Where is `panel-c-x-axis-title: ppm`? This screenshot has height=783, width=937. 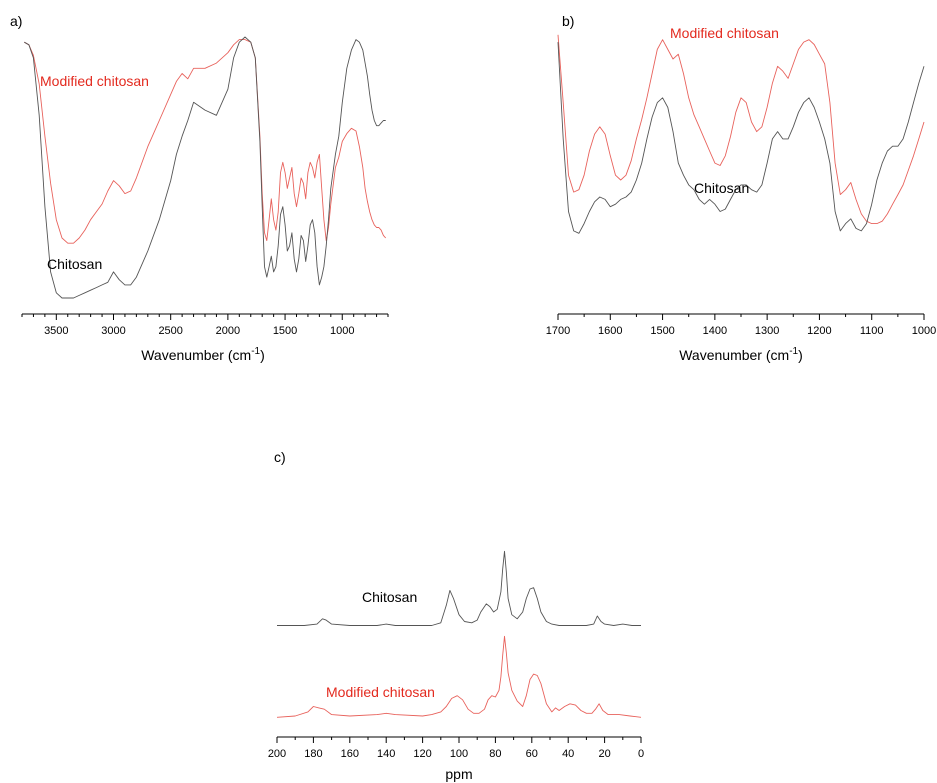 panel-c-x-axis-title: ppm is located at coordinates (458, 774).